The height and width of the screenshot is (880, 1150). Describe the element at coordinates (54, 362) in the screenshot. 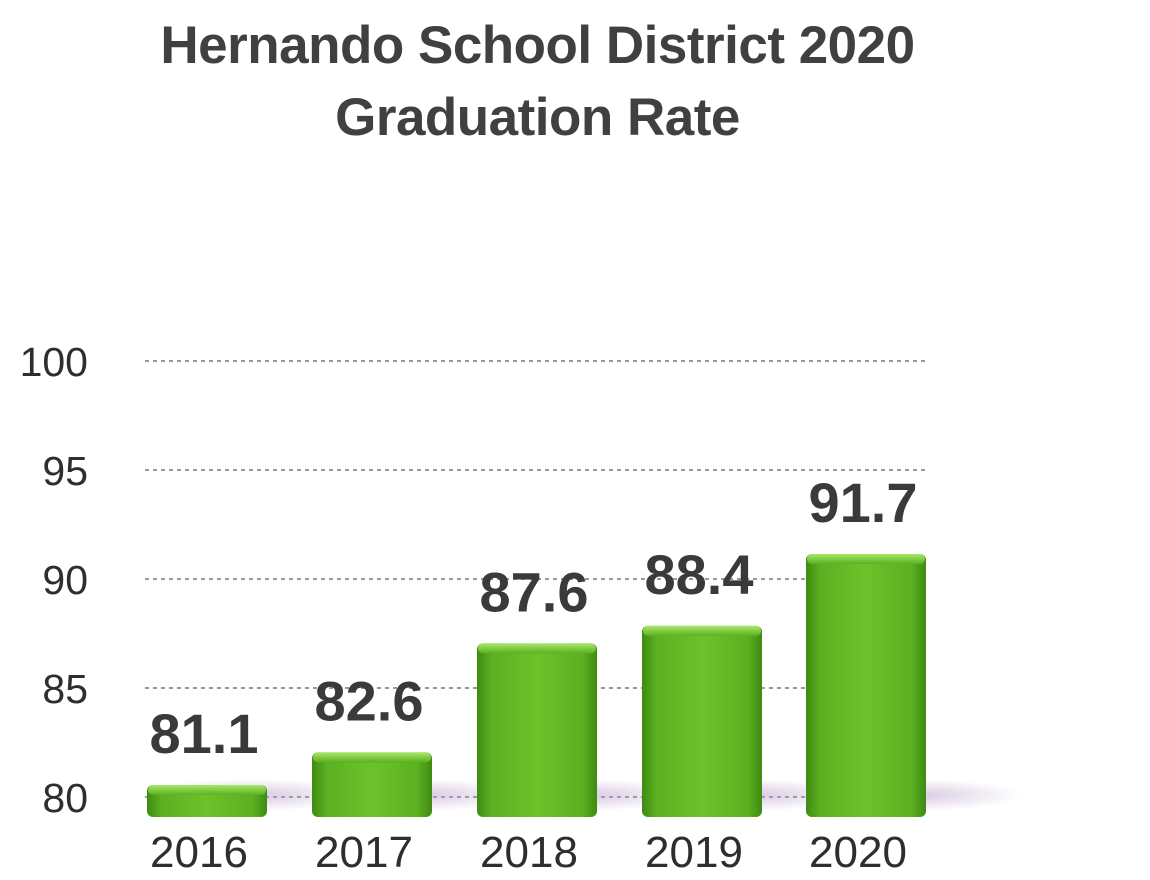

I see `y-tick-label: 100` at that location.